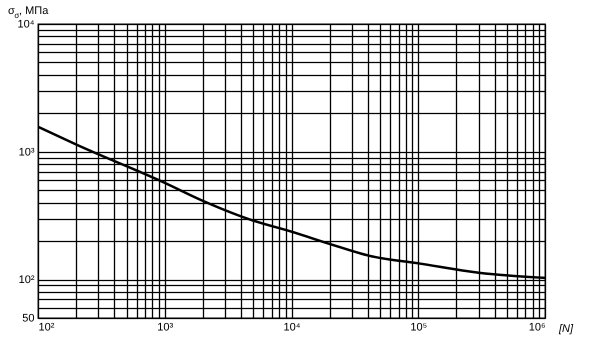 Image resolution: width=589 pixels, height=339 pixels. Describe the element at coordinates (26, 280) in the screenshot. I see `y-tick-label: 10²` at that location.